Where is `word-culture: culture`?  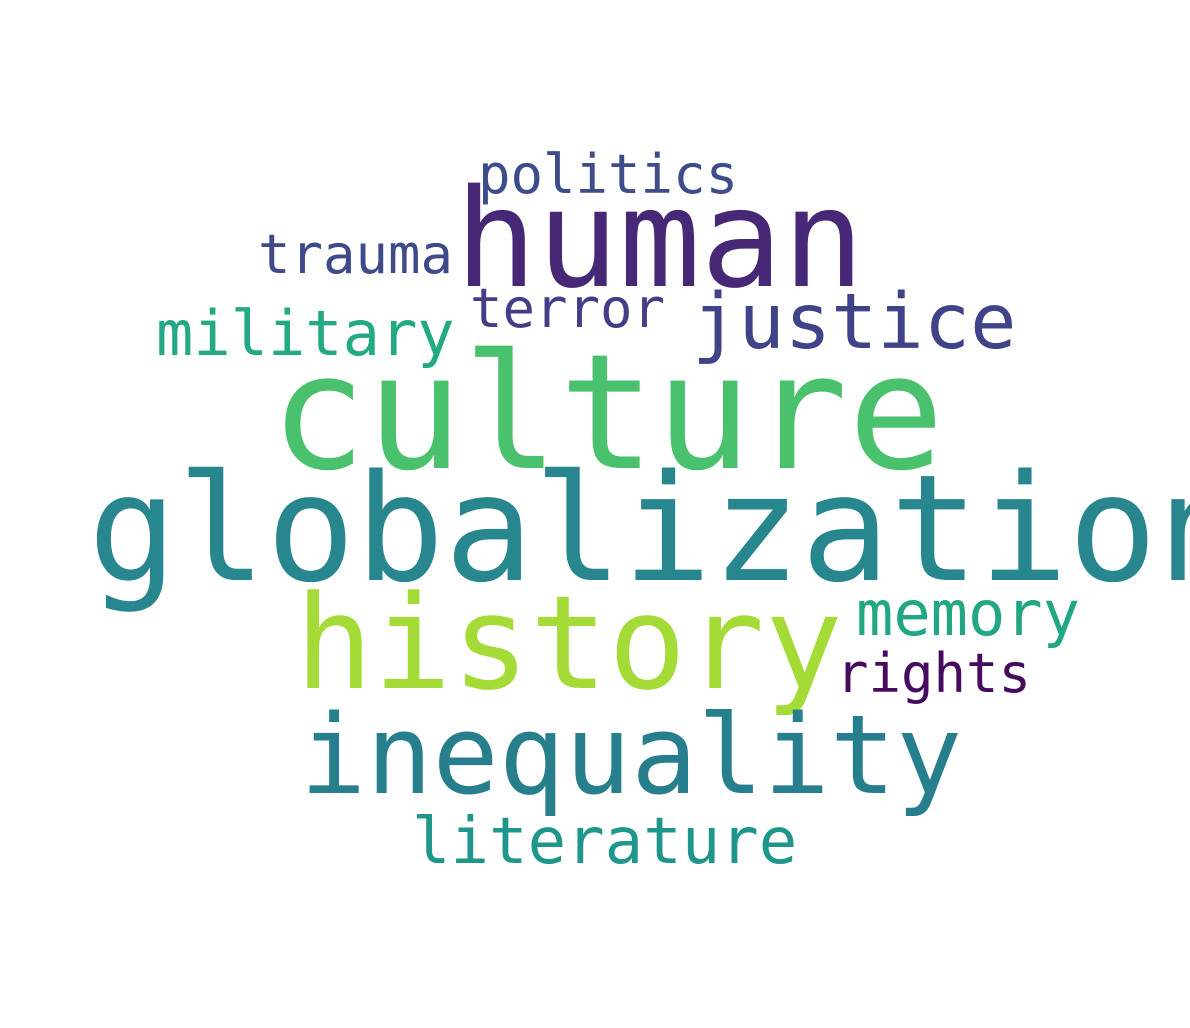 word-culture: culture is located at coordinates (607, 412).